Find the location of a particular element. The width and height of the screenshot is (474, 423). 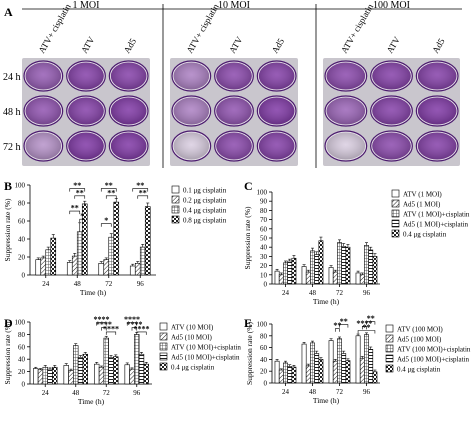

x-tick-label: 48 is located at coordinates (313, 293).